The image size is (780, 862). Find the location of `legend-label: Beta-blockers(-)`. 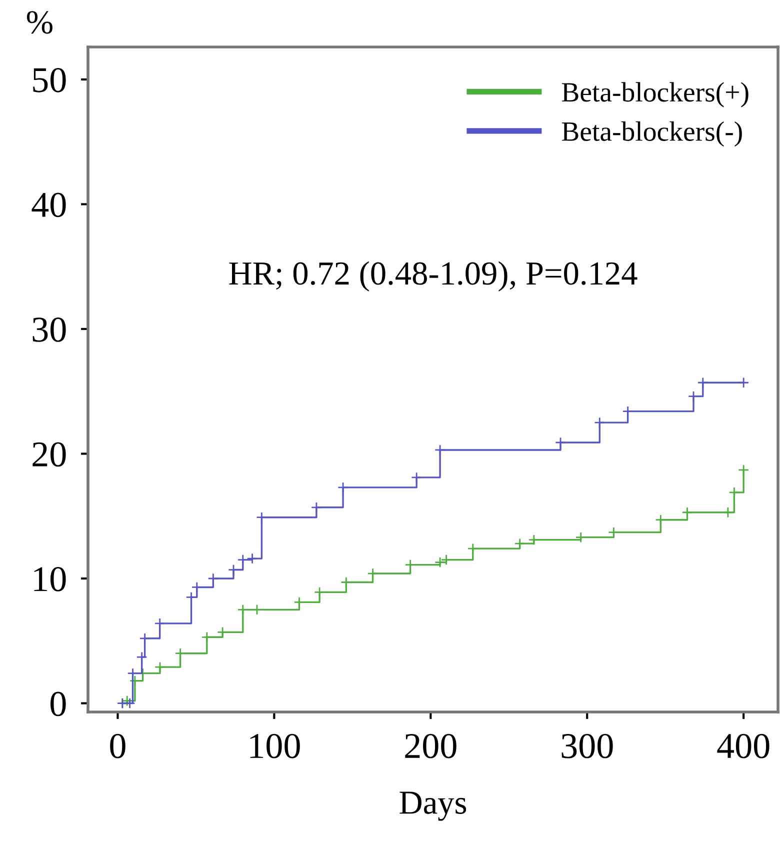

legend-label: Beta-blockers(-) is located at coordinates (652, 134).